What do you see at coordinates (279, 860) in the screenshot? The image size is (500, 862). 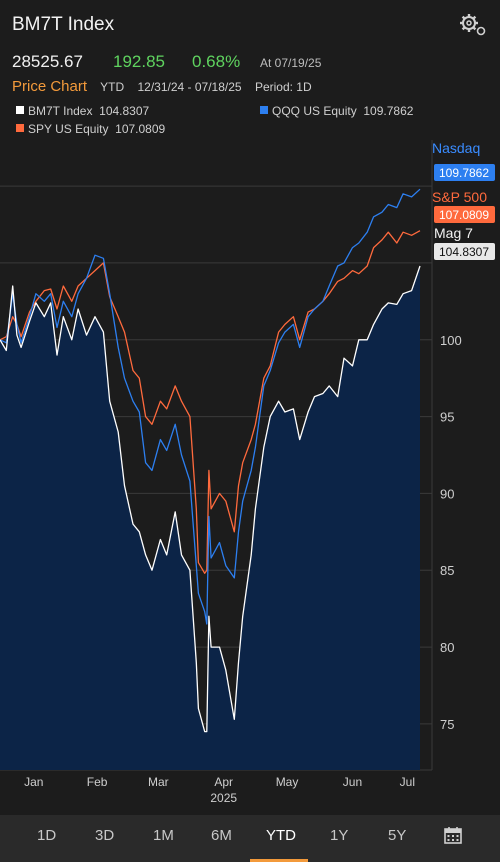 I see `active-tab-indicator` at bounding box center [279, 860].